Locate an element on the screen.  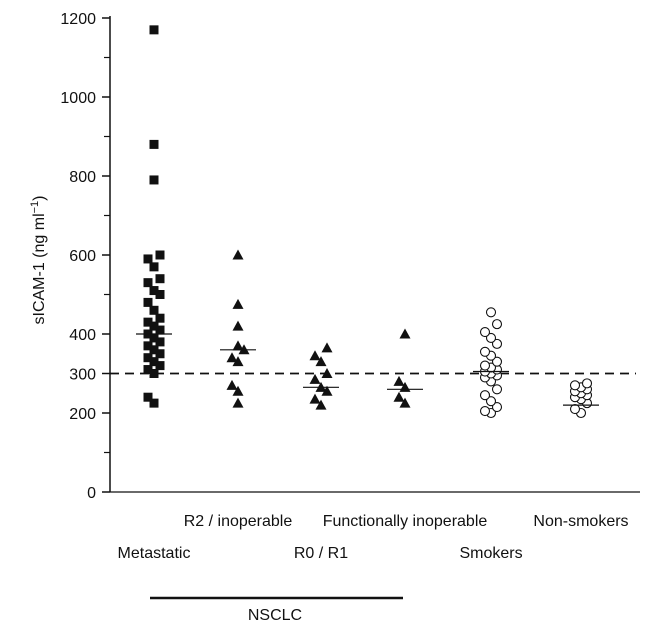
y-tick-label: 1000 is located at coordinates (78, 98).